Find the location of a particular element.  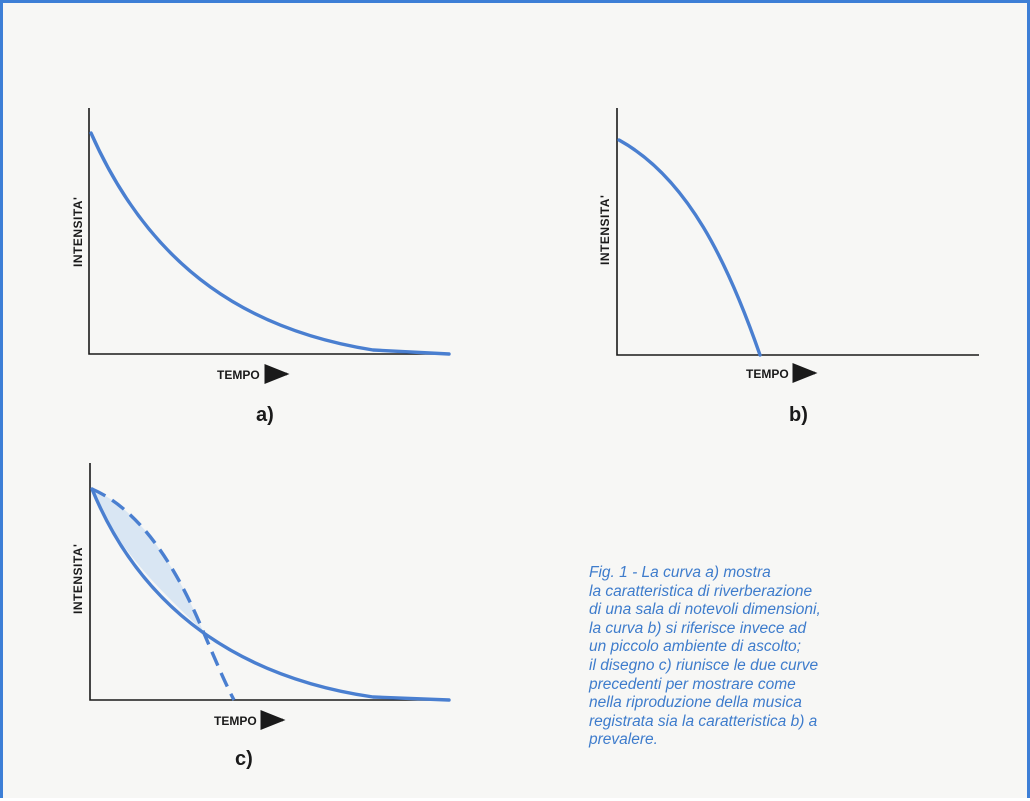

panel-a-curve is located at coordinates (270, 243).